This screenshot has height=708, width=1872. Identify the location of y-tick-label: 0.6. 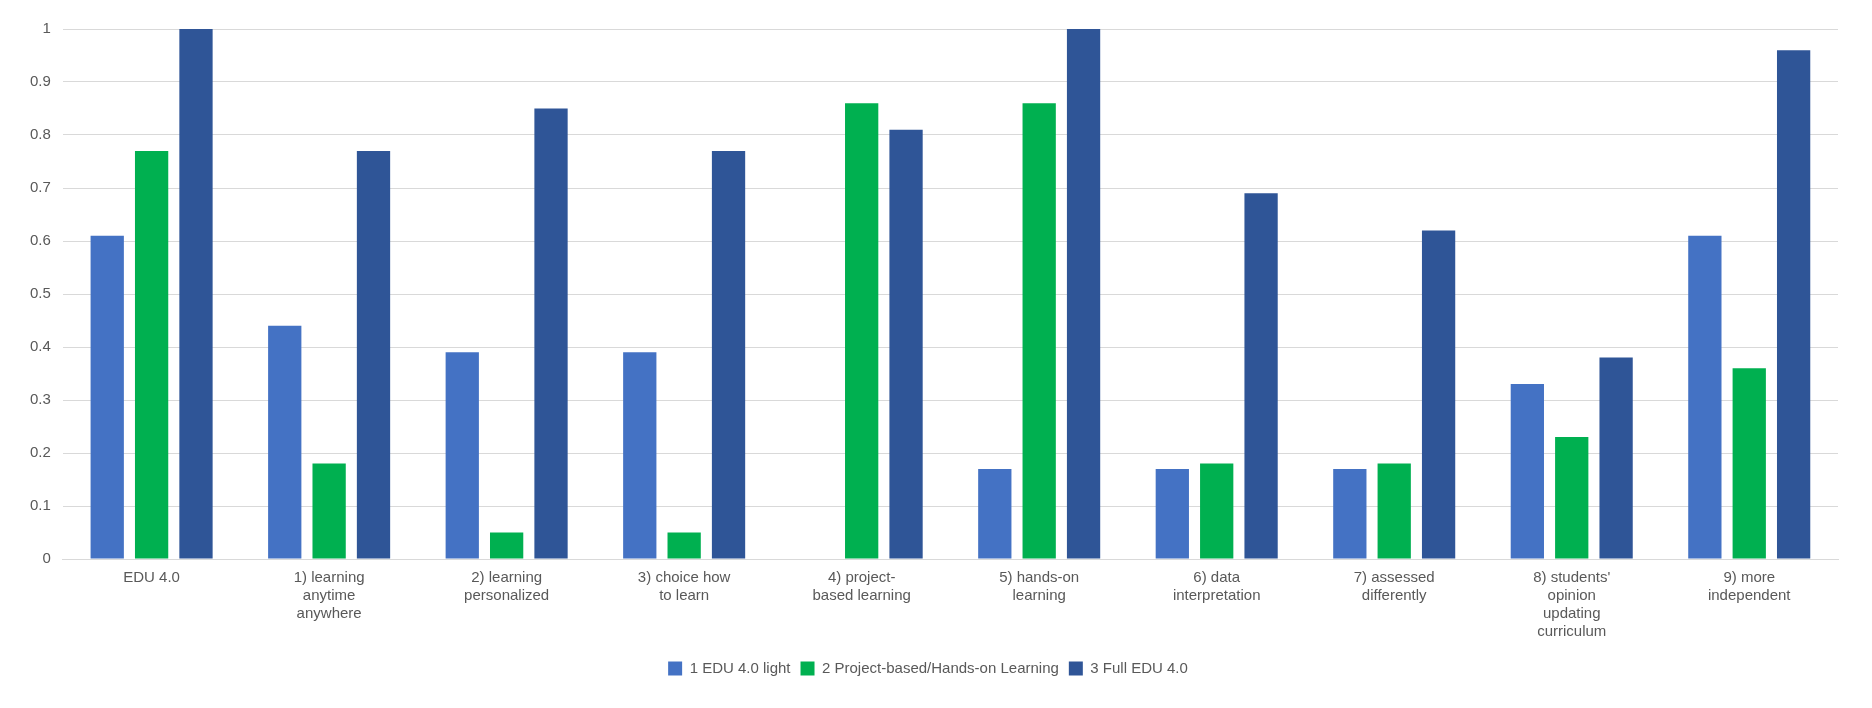
(40, 240).